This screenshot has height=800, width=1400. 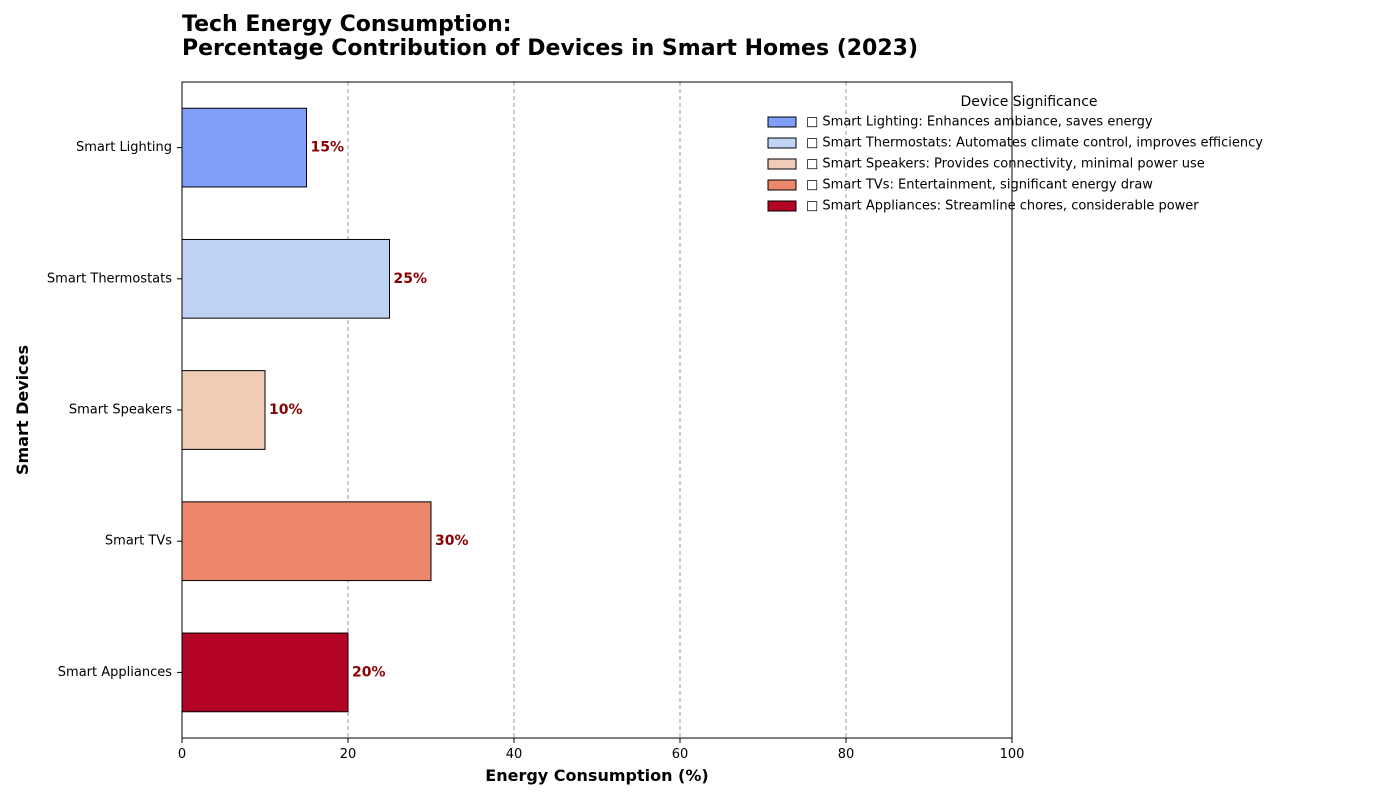 I want to click on data-label: 20%, so click(x=369, y=672).